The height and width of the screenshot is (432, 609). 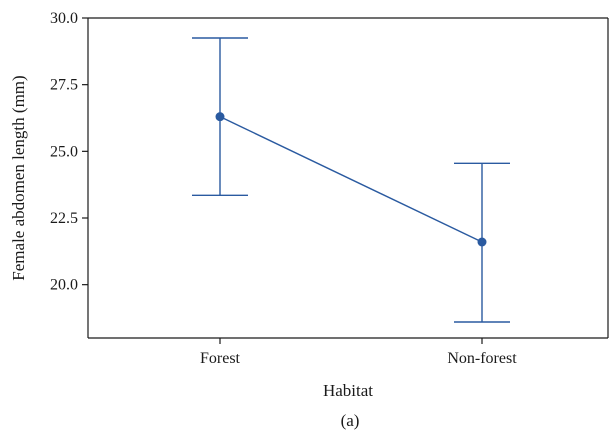 I want to click on x-tick-label: Non-forest, so click(x=482, y=358).